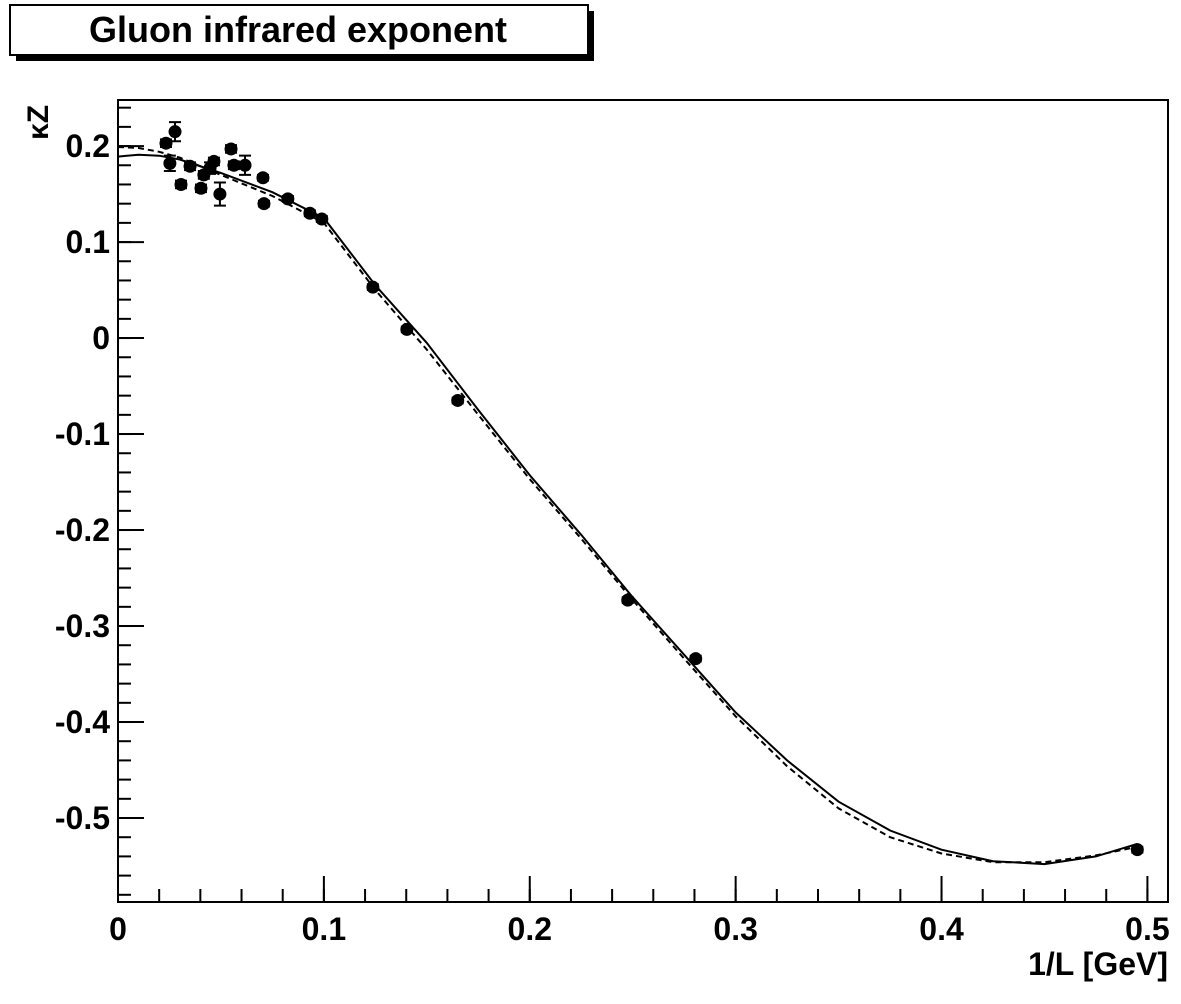  Describe the element at coordinates (88, 146) in the screenshot. I see `y-tick-label: 0.2` at that location.